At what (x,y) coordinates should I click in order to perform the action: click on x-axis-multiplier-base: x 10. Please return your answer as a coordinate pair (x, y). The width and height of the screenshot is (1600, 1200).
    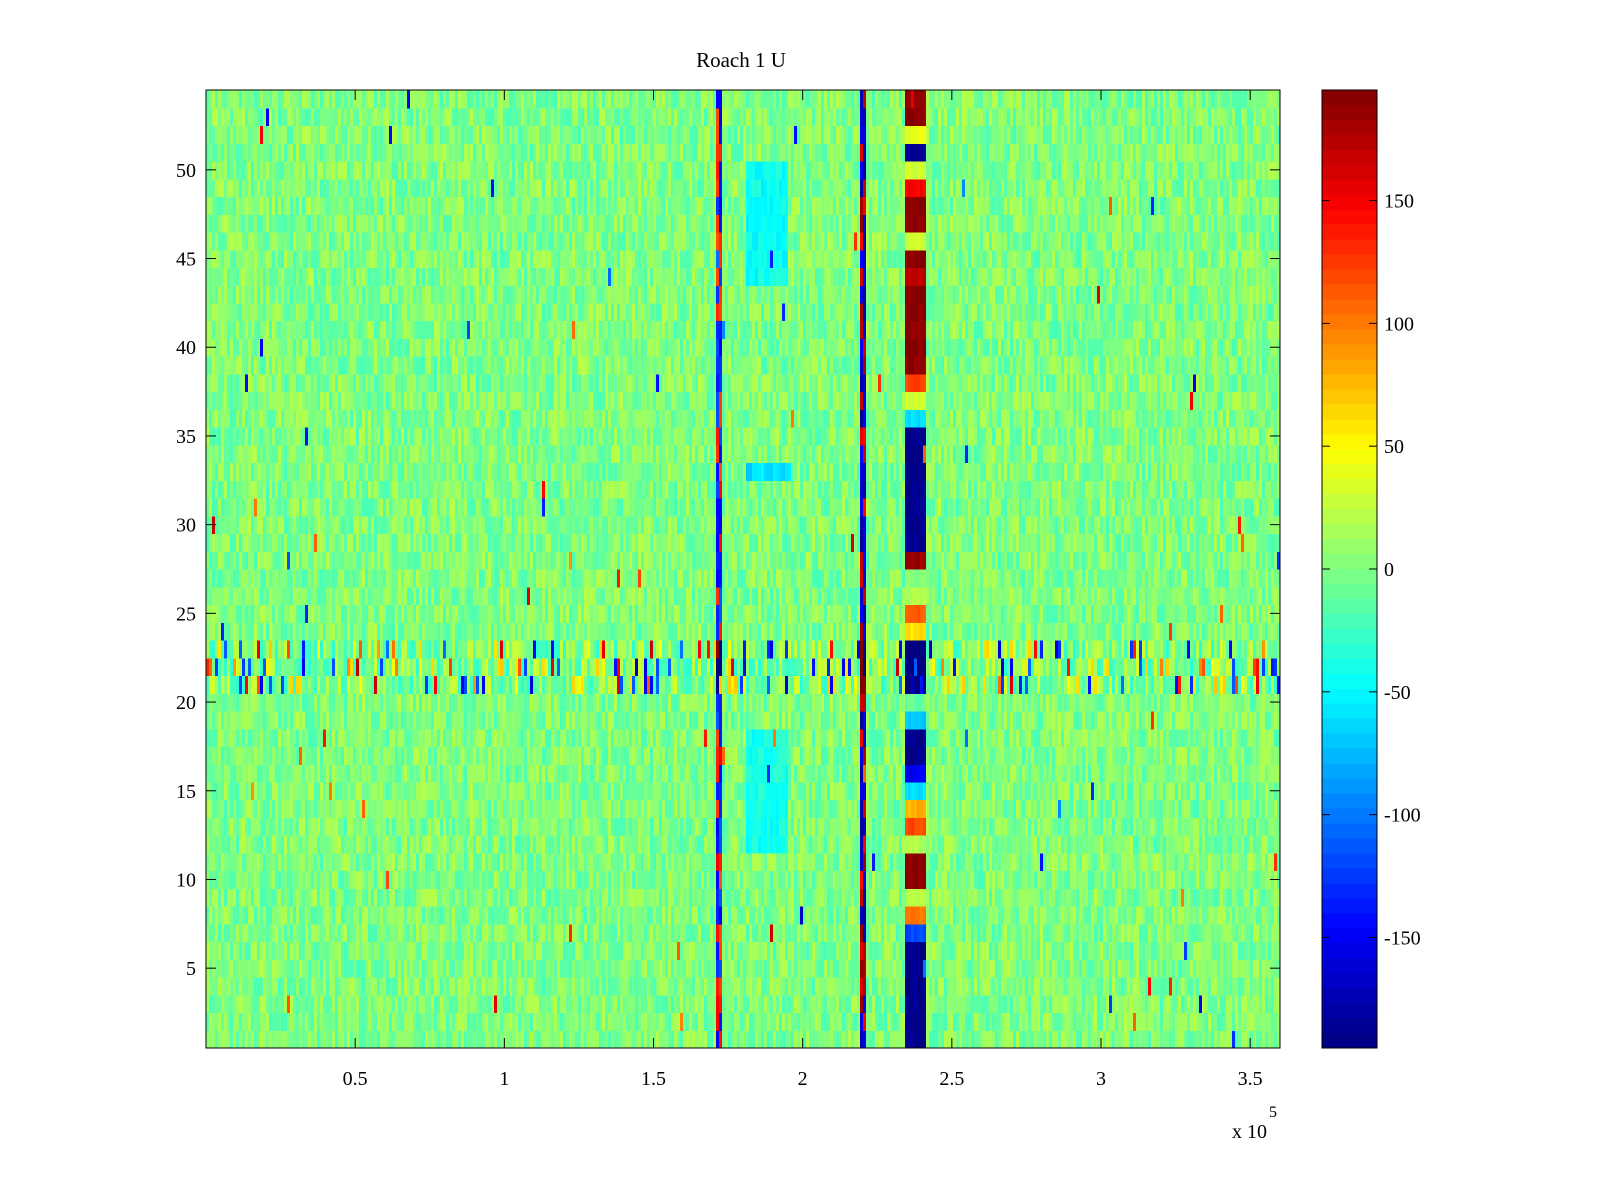
    Looking at the image, I should click on (1249, 1132).